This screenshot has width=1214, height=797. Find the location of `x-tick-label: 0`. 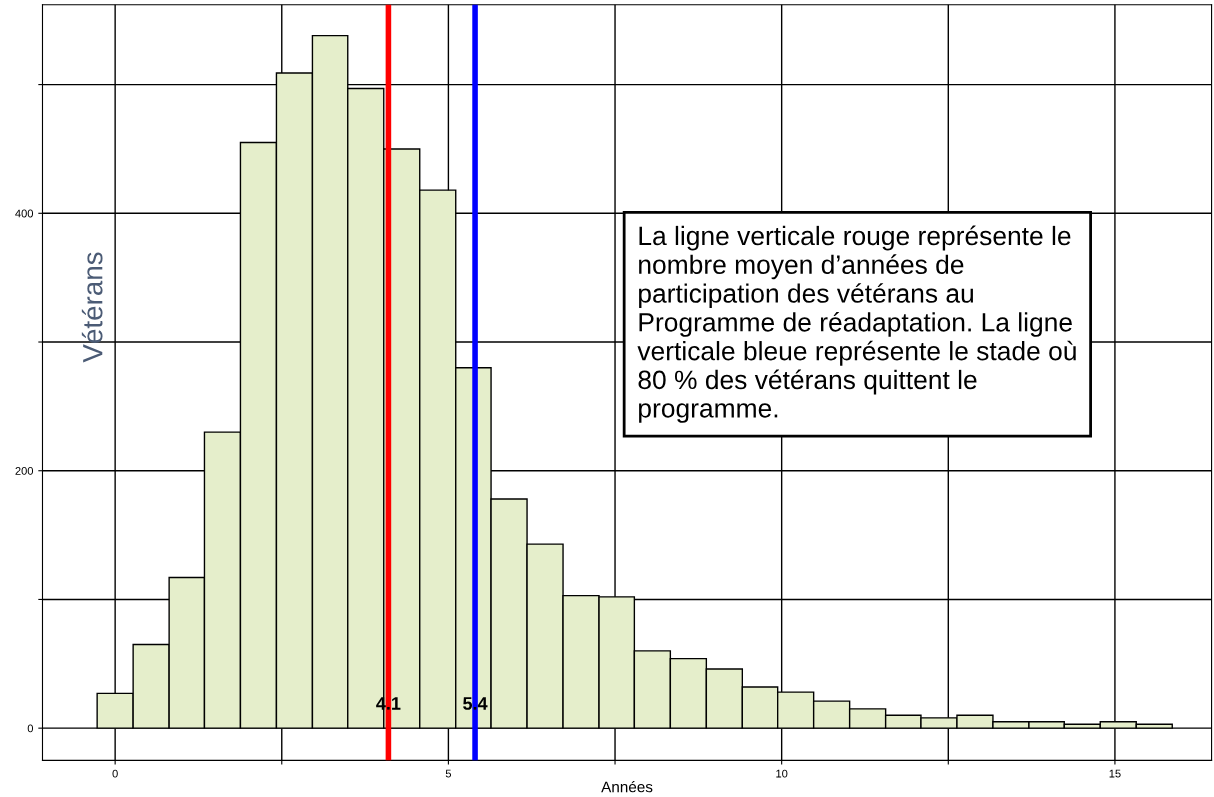

x-tick-label: 0 is located at coordinates (115, 773).